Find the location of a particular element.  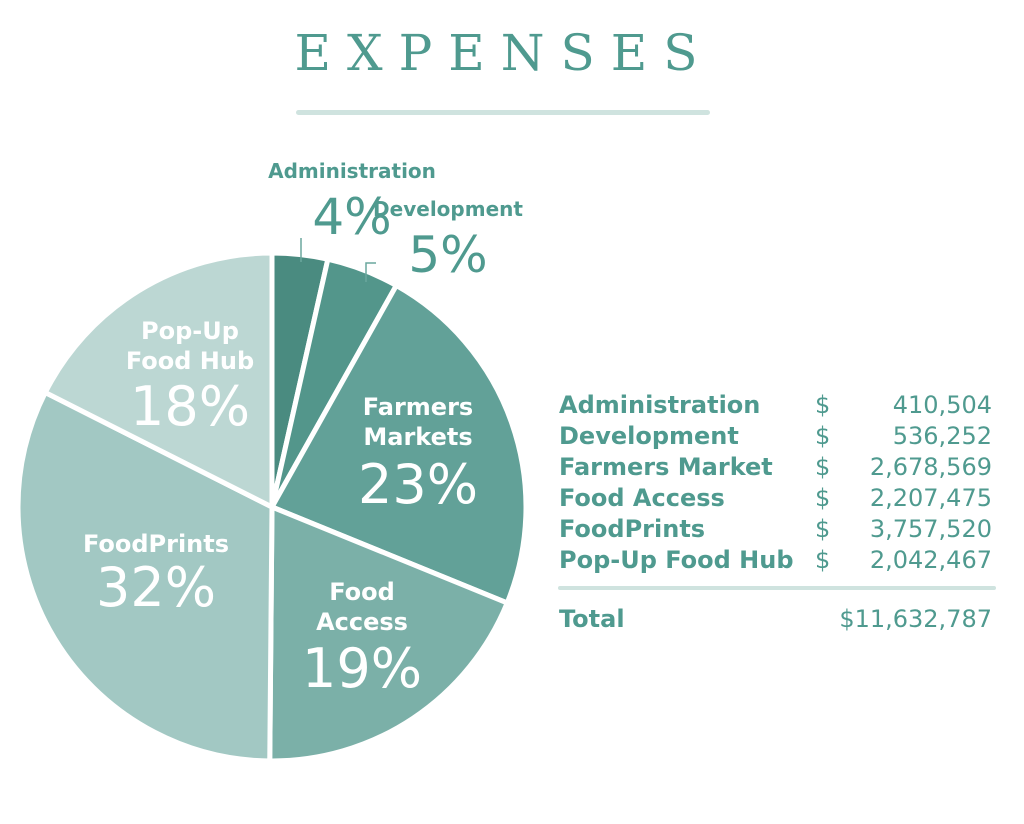

pie-label-farmers-markets-name: Farmers is located at coordinates (418, 407).